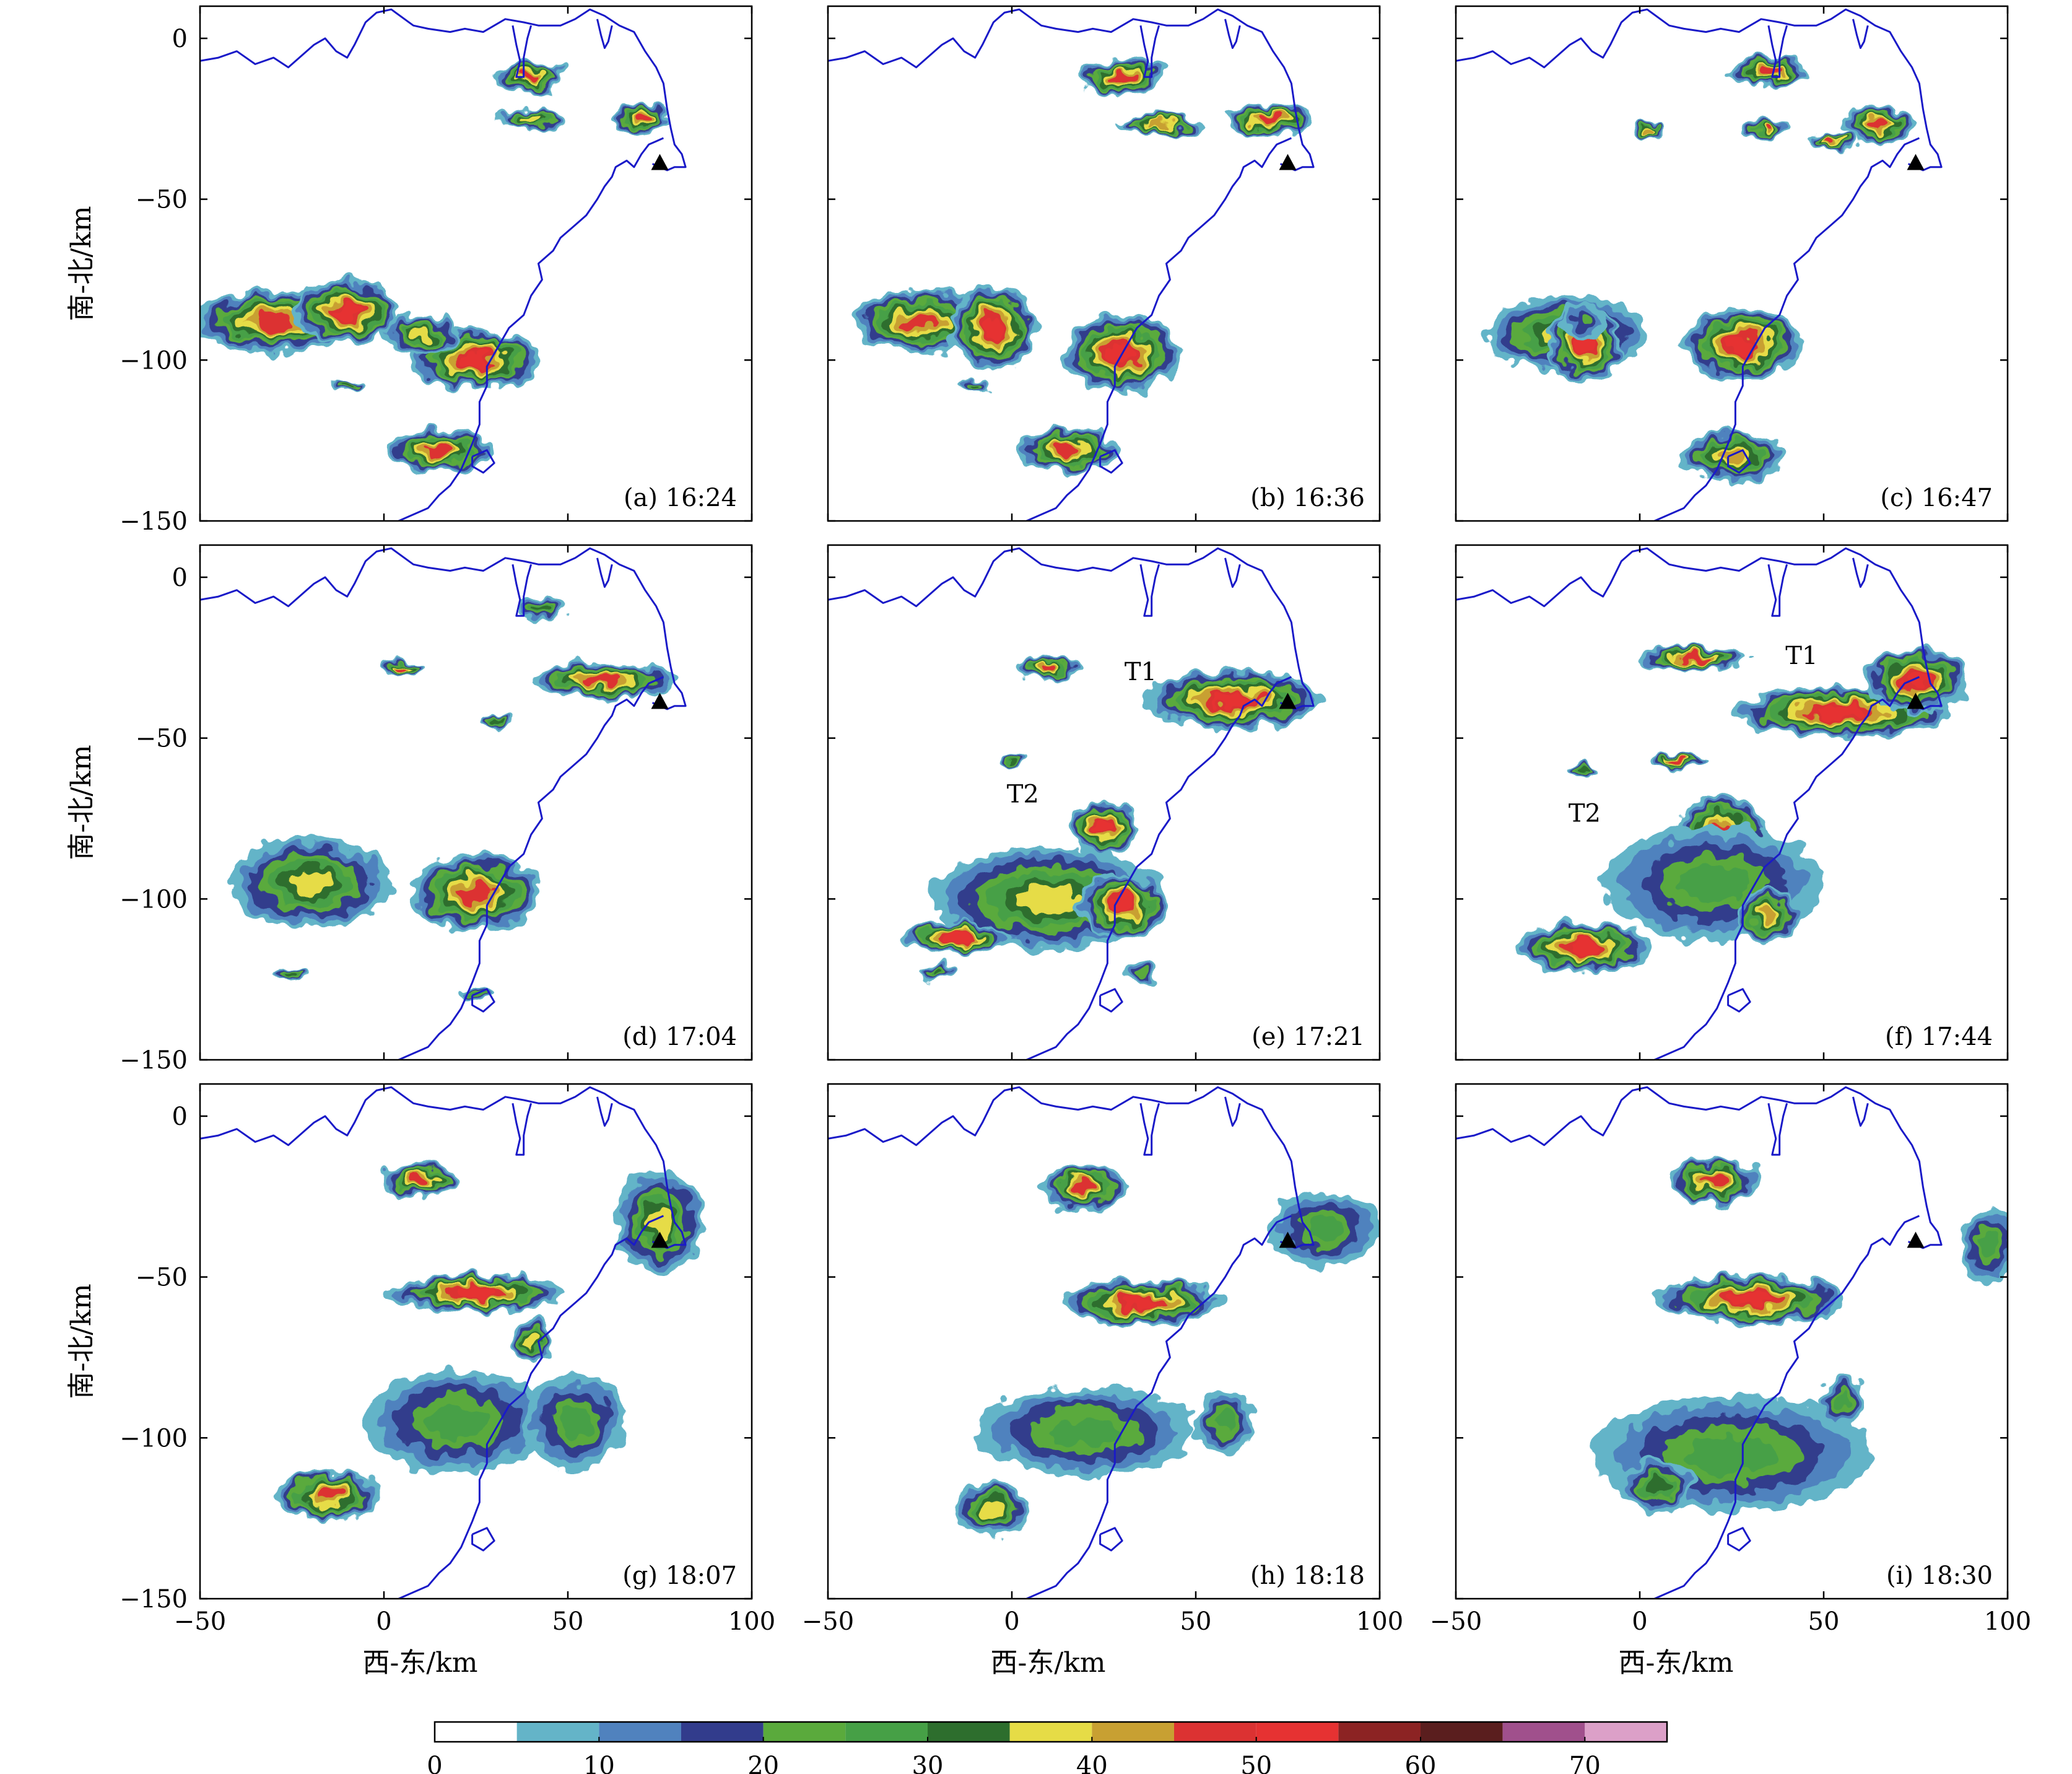  Describe the element at coordinates (1456, 1621) in the screenshot. I see `x-tick-label: −50` at that location.